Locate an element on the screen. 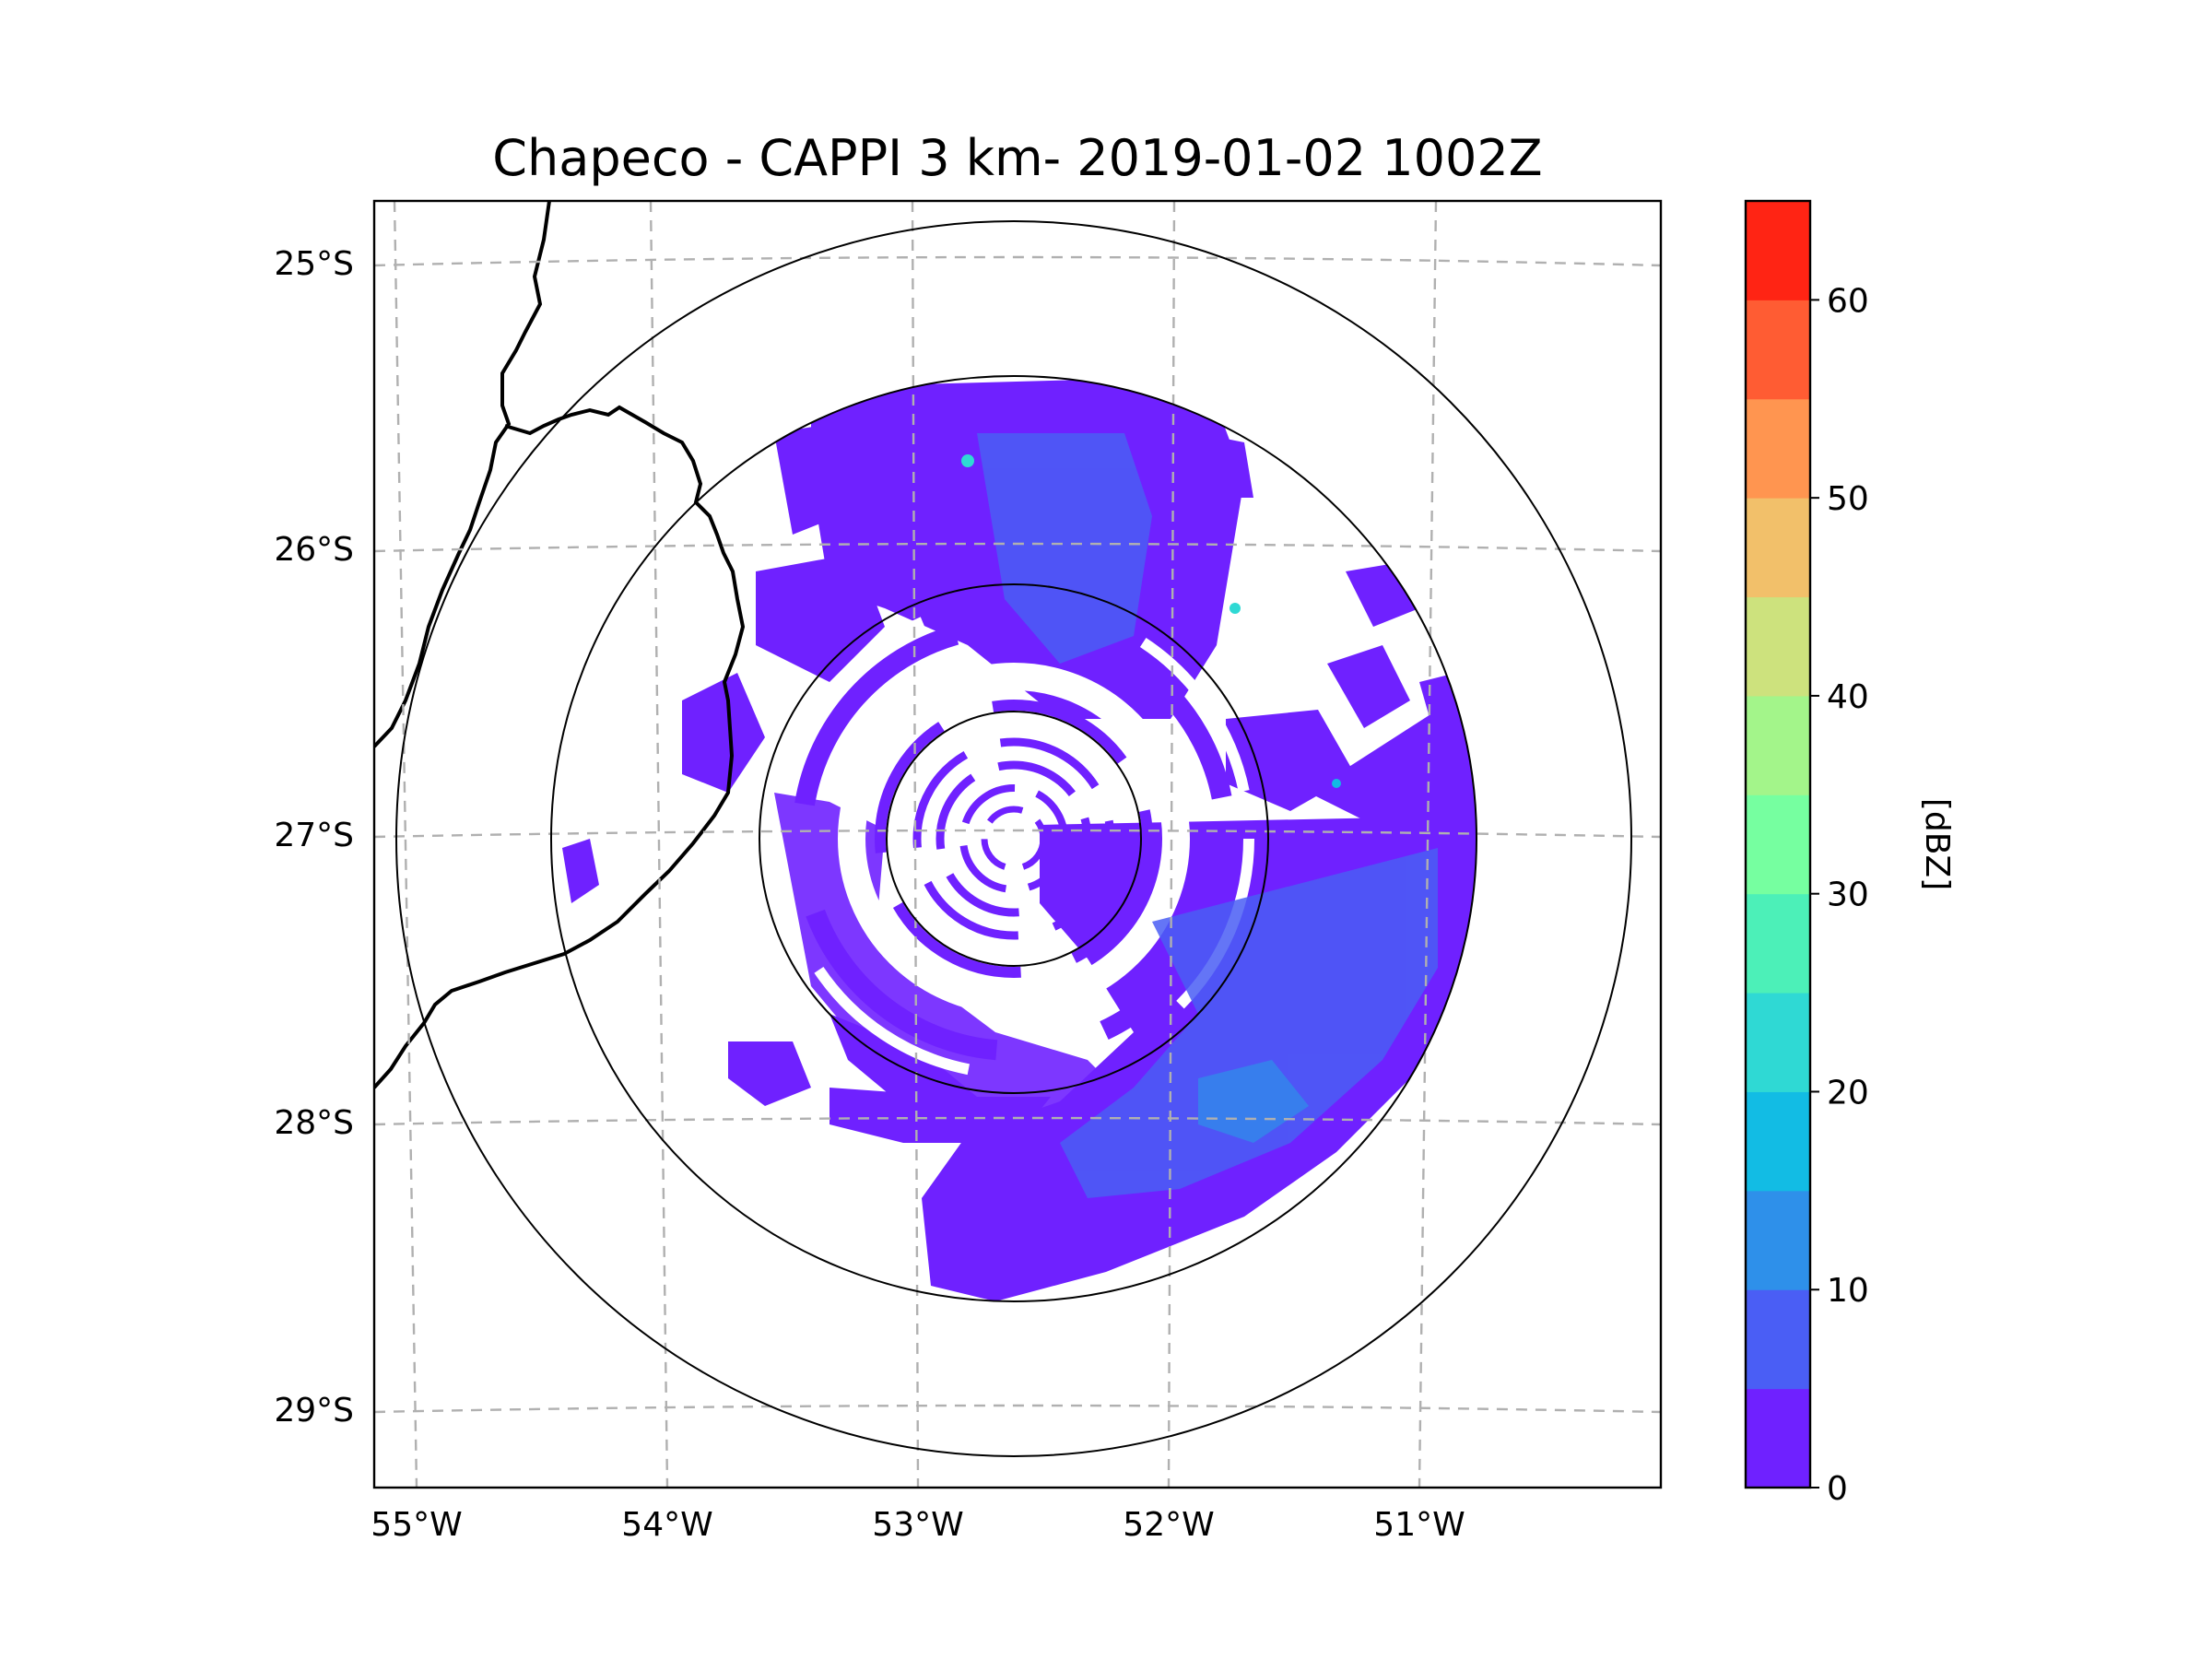 The height and width of the screenshot is (1659, 2212). country-border is located at coordinates (560, 747).